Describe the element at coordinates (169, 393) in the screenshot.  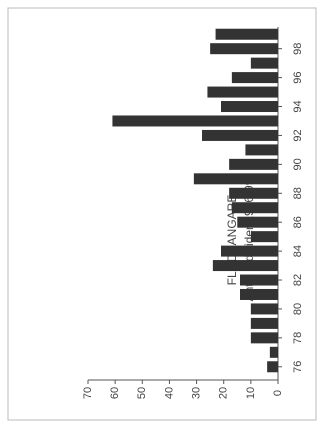
I see `x-tick-label: 40` at that location.